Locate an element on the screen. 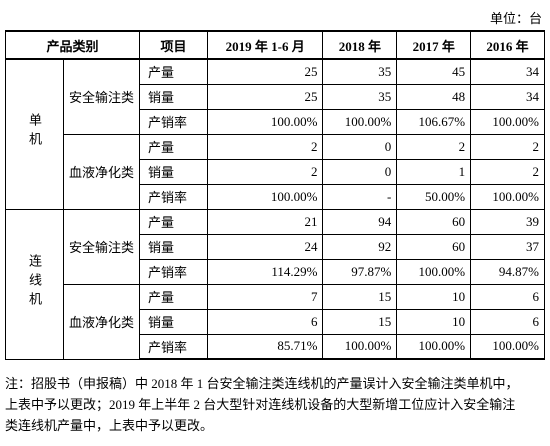 This screenshot has height=446, width=550. unit-label: 单位：台 is located at coordinates (515, 18).